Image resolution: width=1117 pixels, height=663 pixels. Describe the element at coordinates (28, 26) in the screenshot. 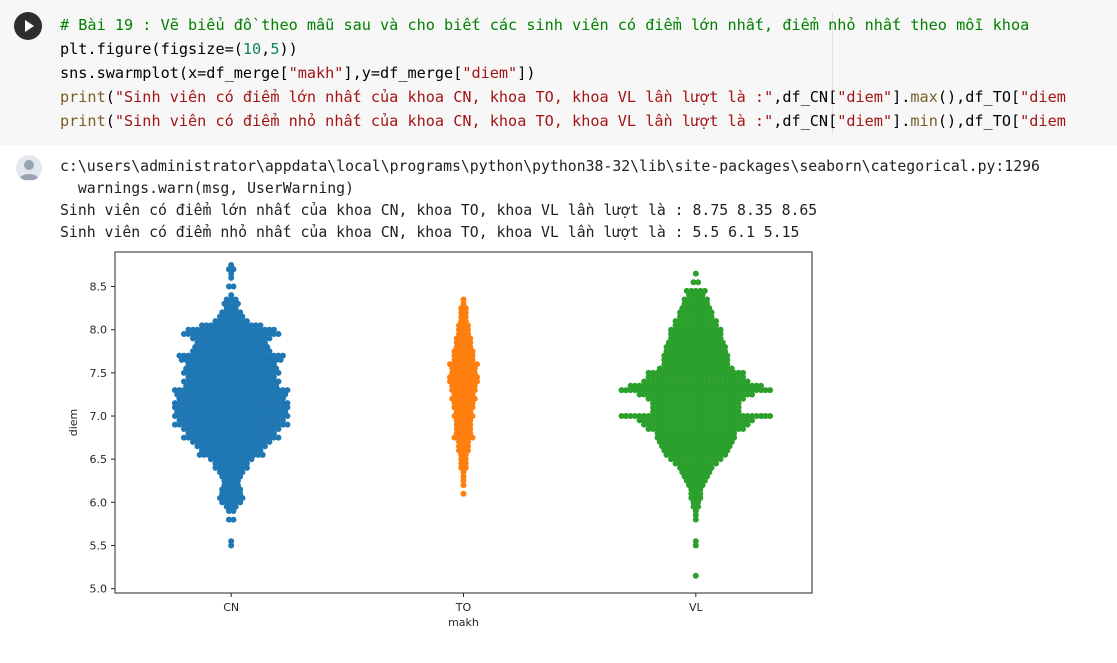

I see `run-cell-button` at that location.